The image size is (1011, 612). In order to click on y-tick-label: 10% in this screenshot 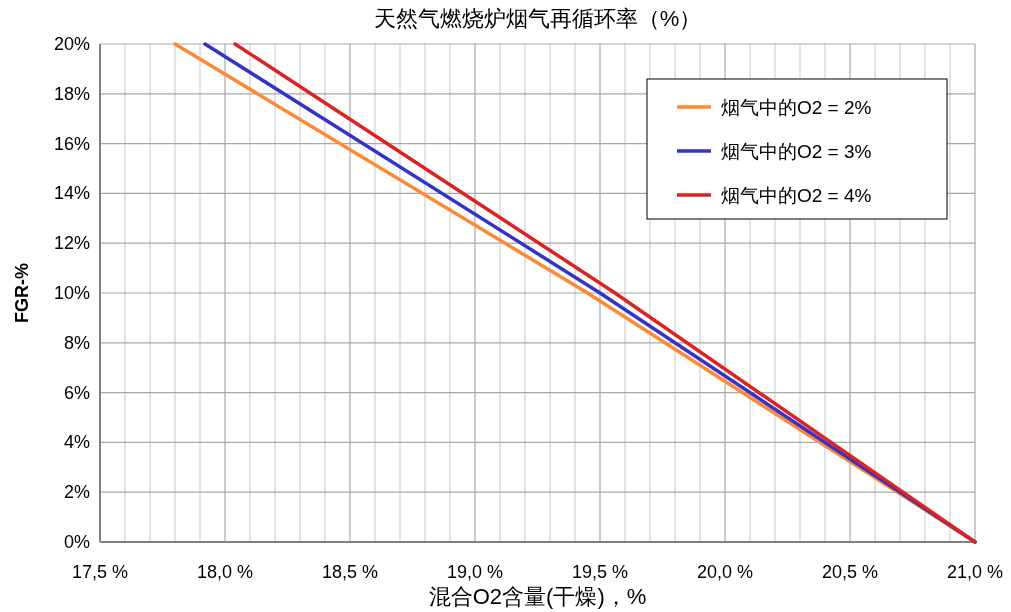, I will do `click(71, 293)`.